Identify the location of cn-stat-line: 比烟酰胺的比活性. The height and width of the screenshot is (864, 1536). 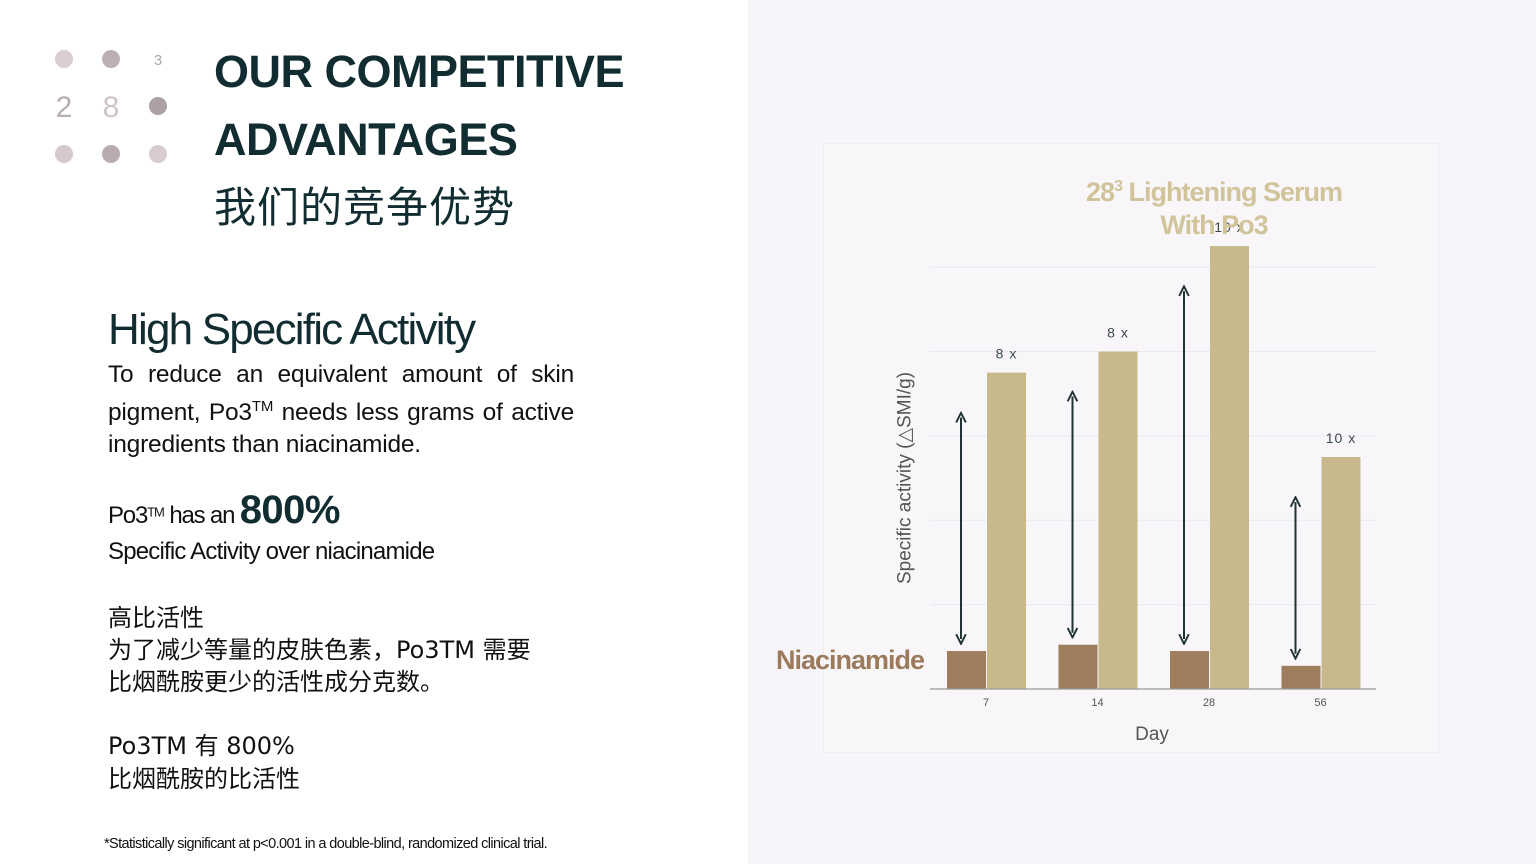
(204, 779).